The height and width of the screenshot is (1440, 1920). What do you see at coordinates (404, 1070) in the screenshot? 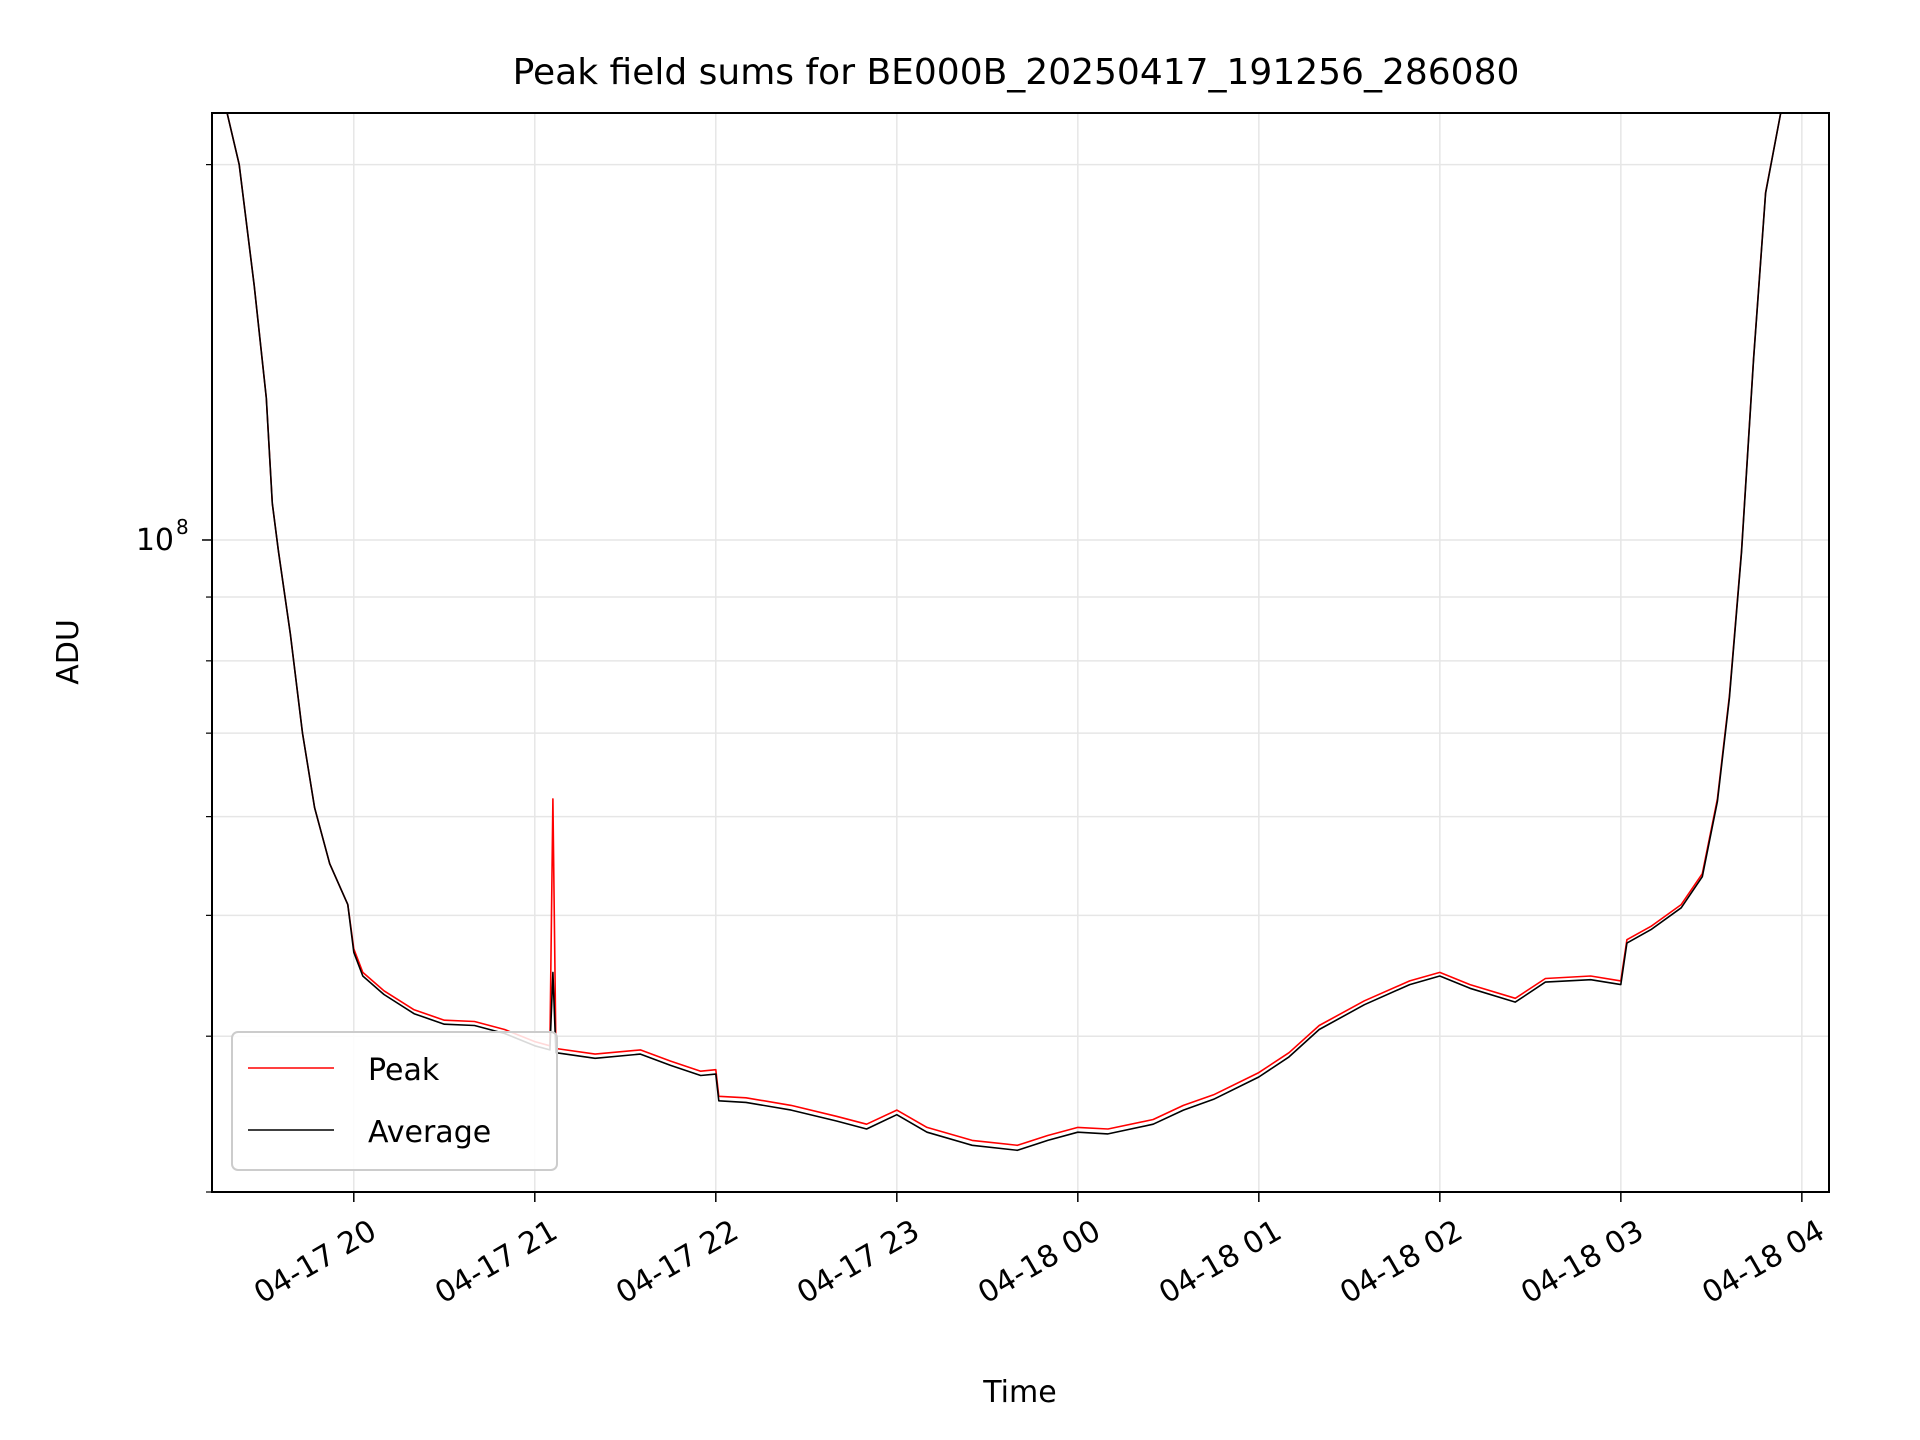
I see `legend-label-peak: Peak` at bounding box center [404, 1070].